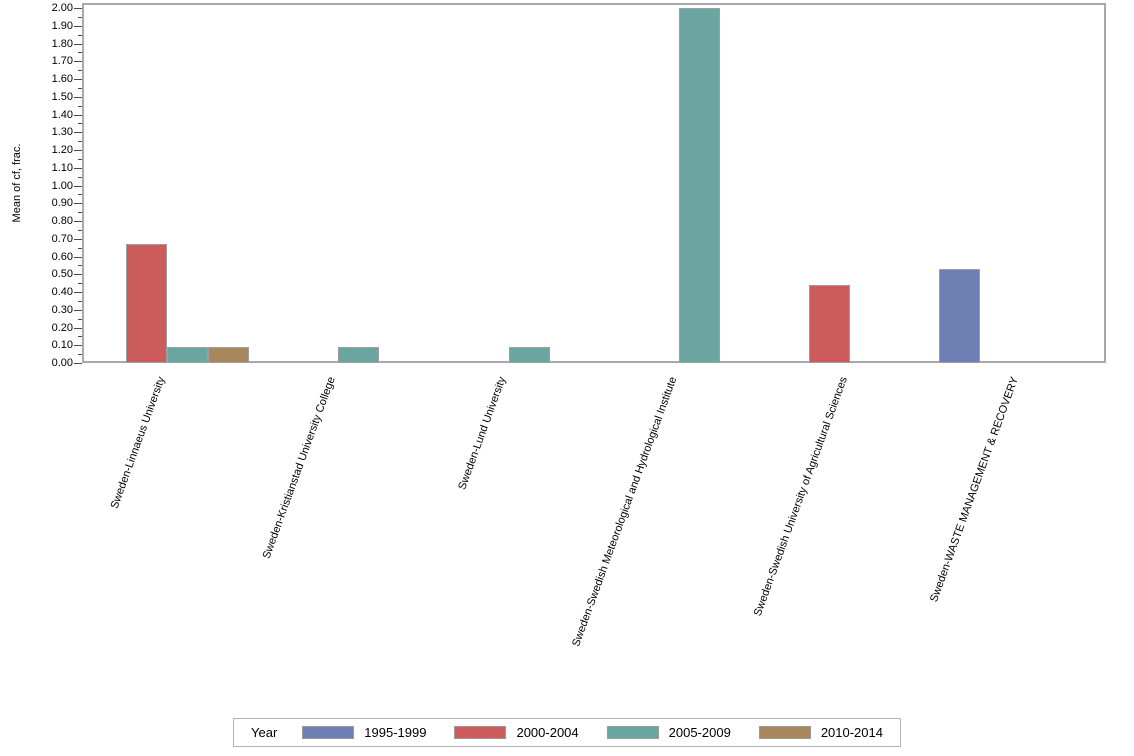 The height and width of the screenshot is (756, 1134). I want to click on legend-swatch-2010-2014, so click(784, 732).